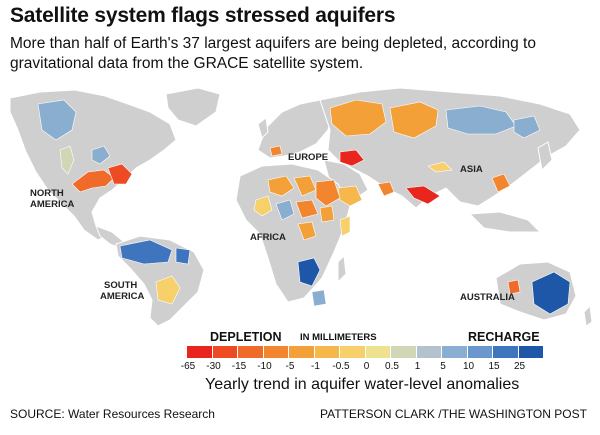  Describe the element at coordinates (423, 195) in the screenshot. I see `aquifer-ganges` at that location.